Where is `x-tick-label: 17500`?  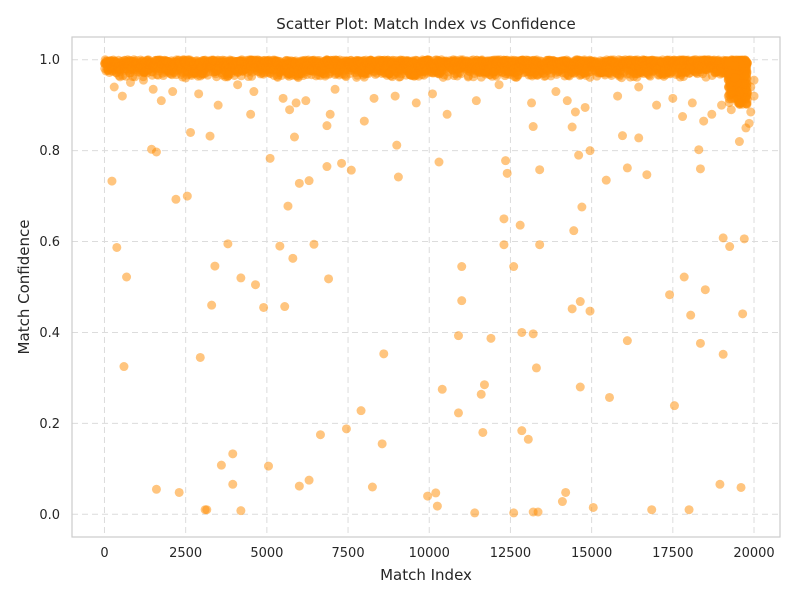 x-tick-label: 17500 is located at coordinates (672, 553).